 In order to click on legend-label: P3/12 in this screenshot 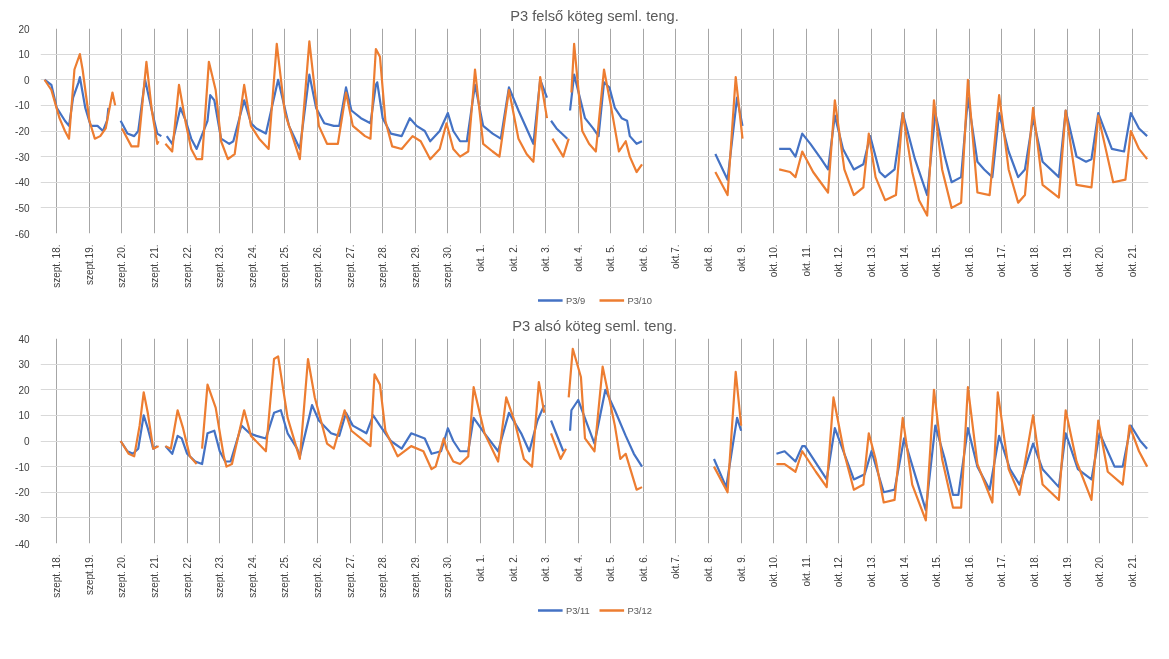, I will do `click(639, 610)`.